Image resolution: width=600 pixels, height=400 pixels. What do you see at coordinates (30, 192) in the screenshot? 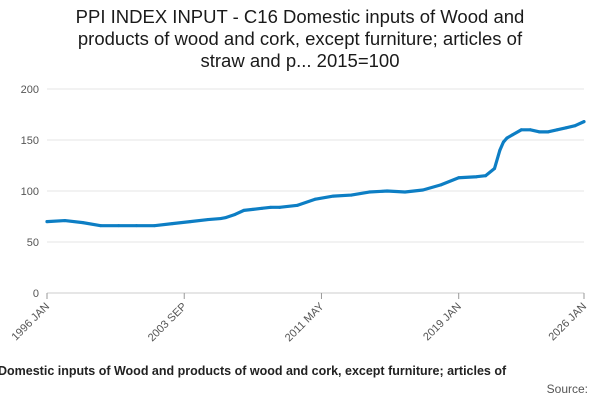
I see `y-tick-label: 100` at bounding box center [30, 192].